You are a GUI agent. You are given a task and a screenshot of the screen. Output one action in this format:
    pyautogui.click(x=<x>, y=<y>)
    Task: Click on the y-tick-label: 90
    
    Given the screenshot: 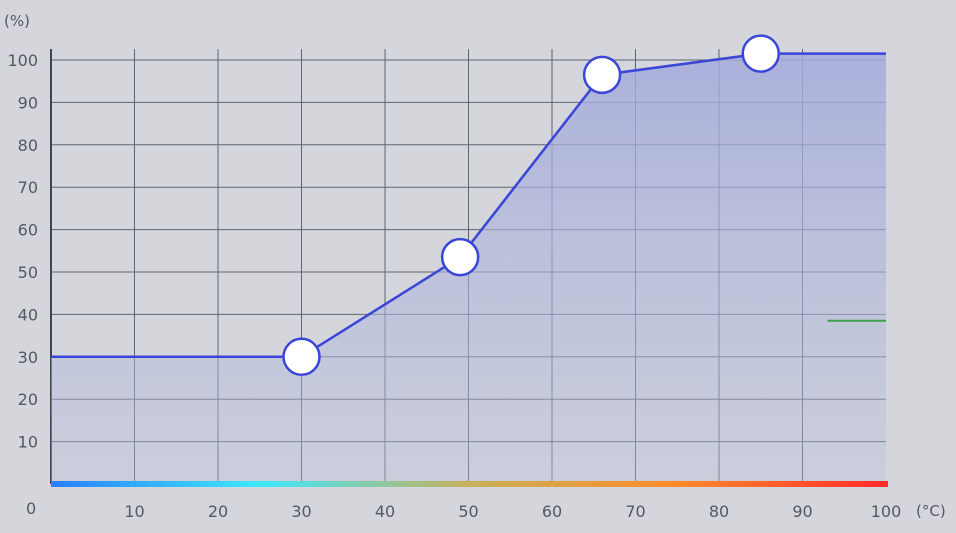 What is the action you would take?
    pyautogui.click(x=28, y=102)
    